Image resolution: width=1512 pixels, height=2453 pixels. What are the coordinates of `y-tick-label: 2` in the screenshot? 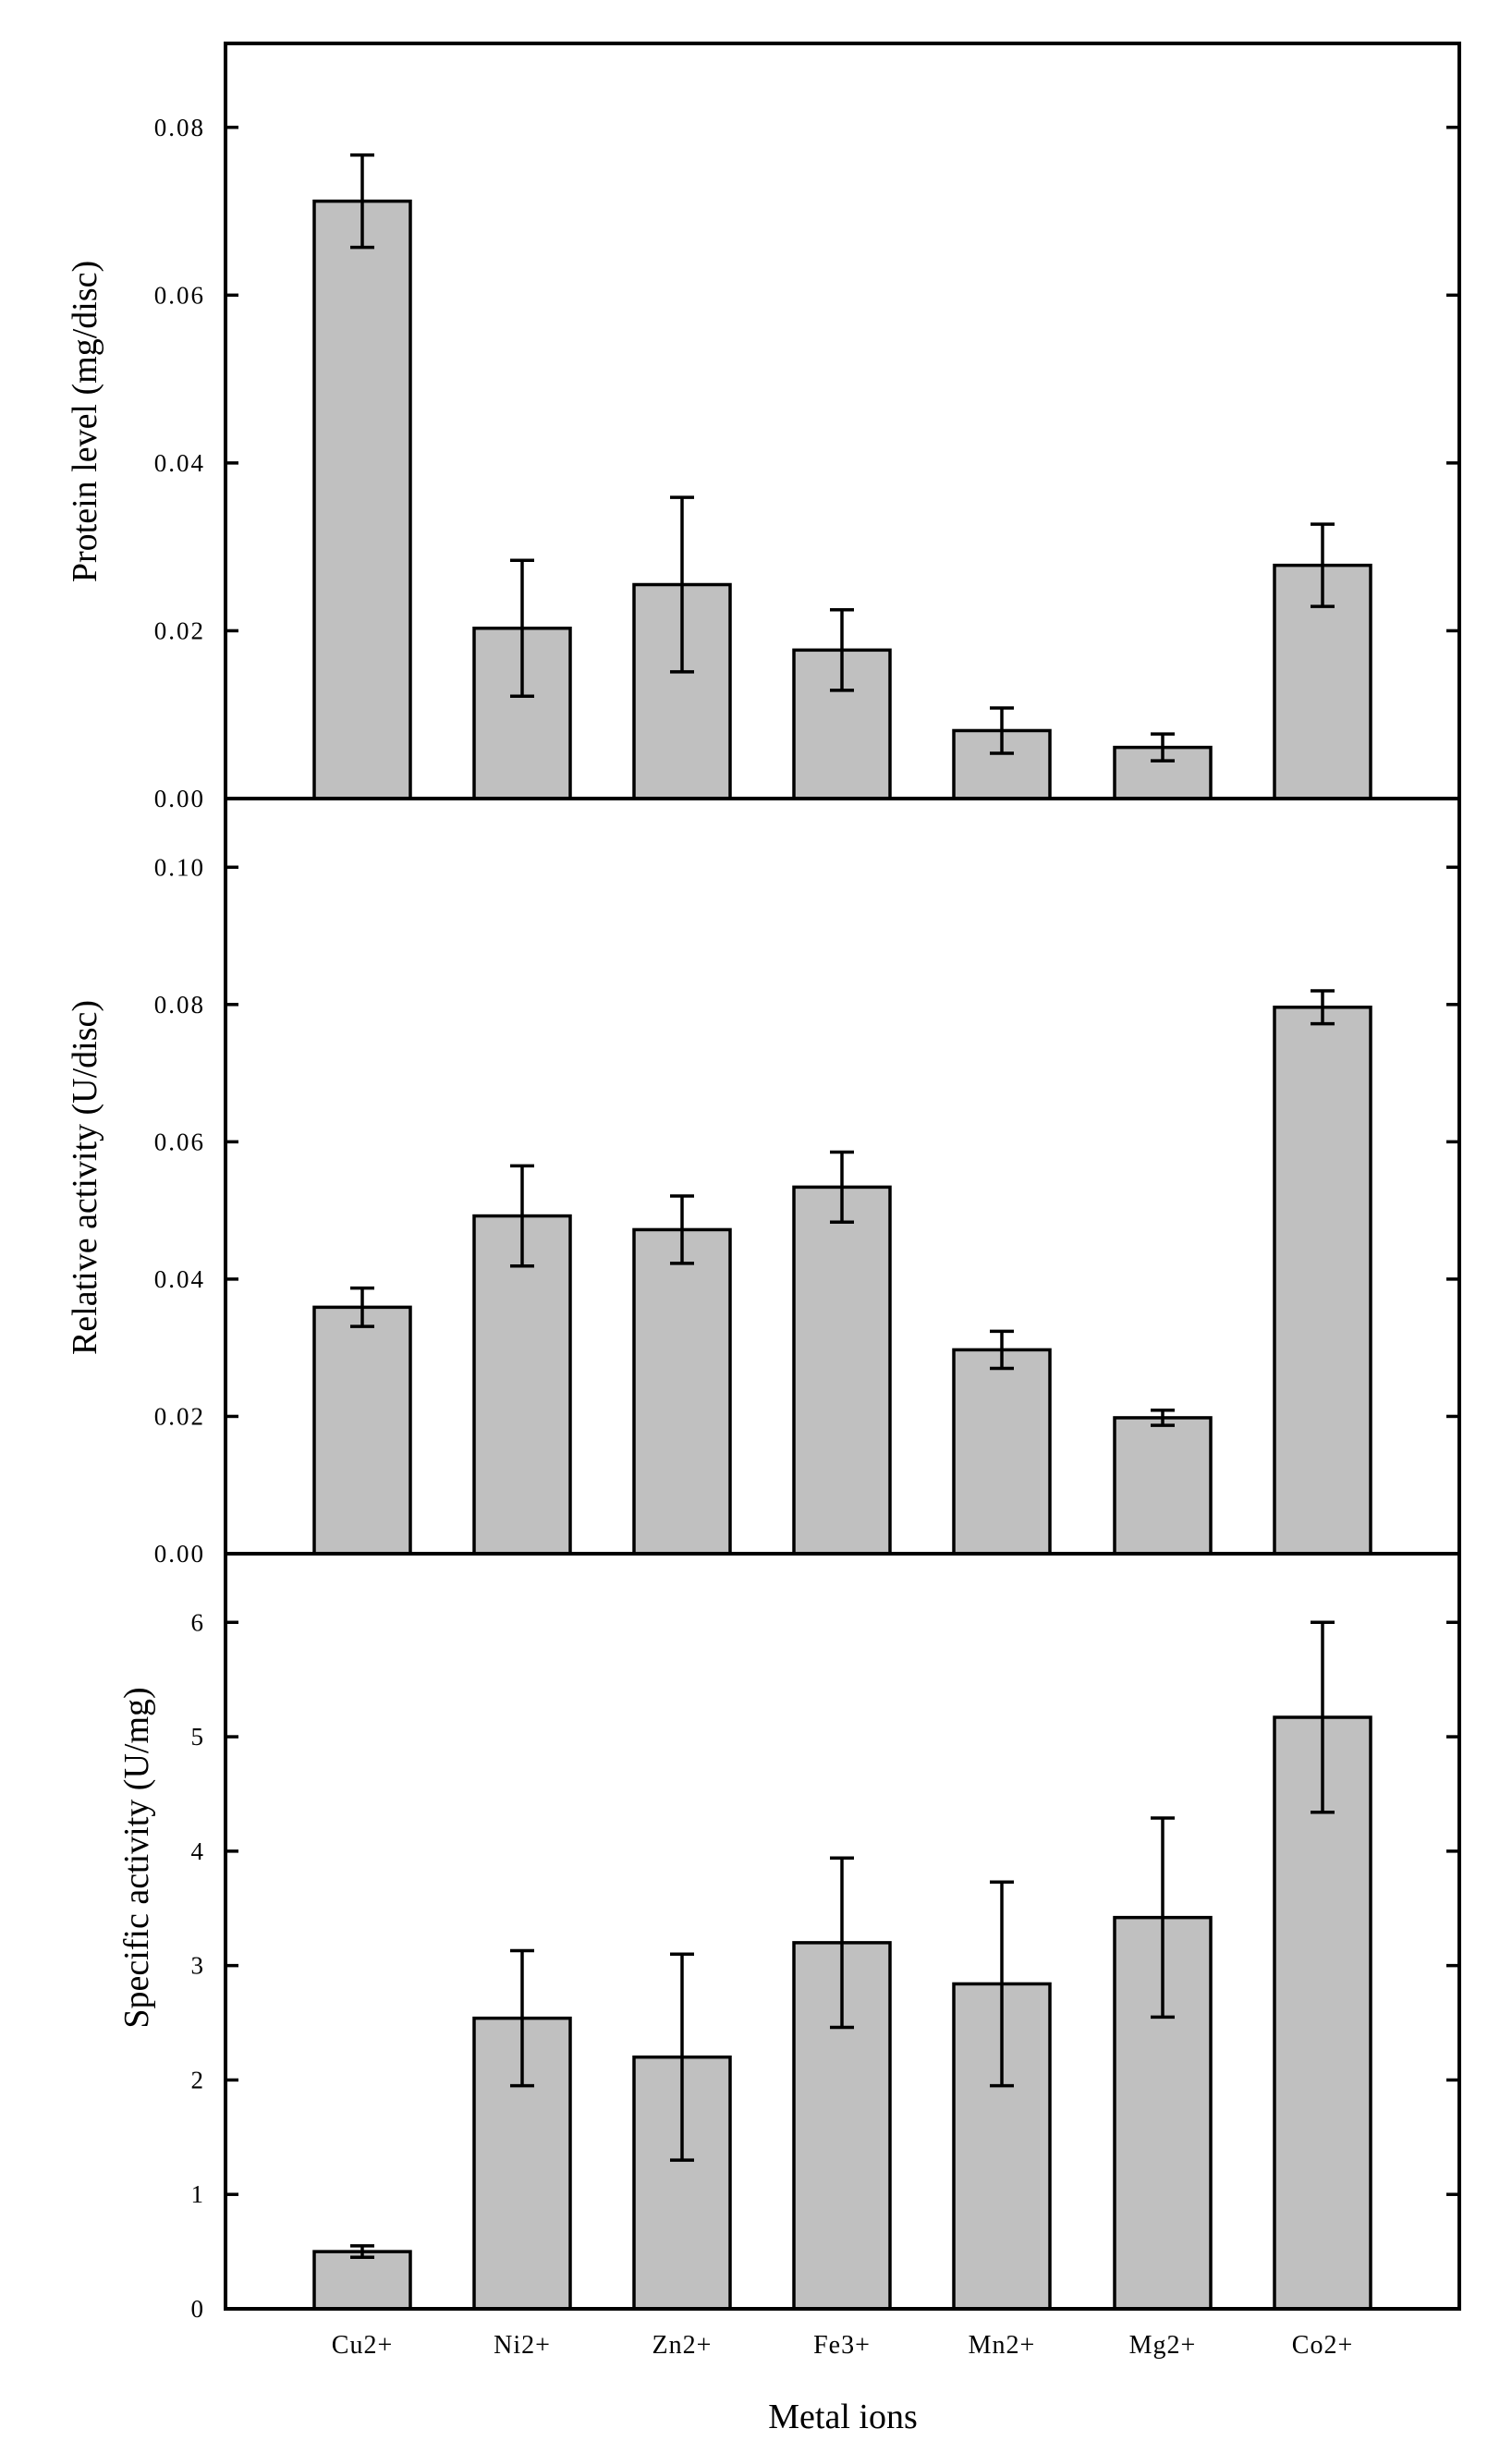 It's located at (198, 2079).